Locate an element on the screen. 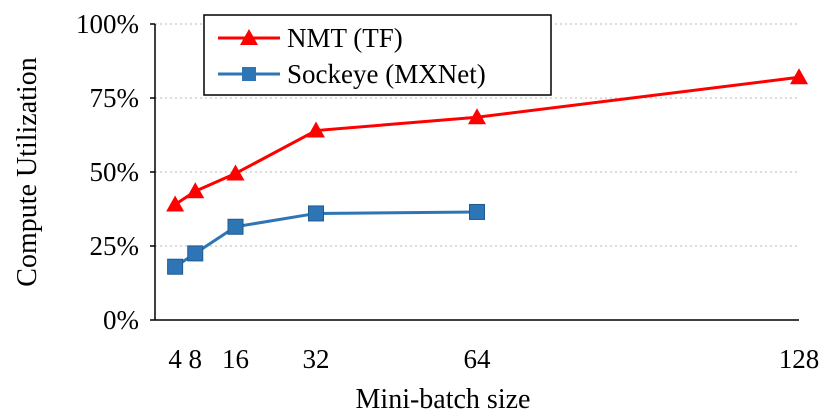  series-sockeye-mxnet is located at coordinates (326, 239).